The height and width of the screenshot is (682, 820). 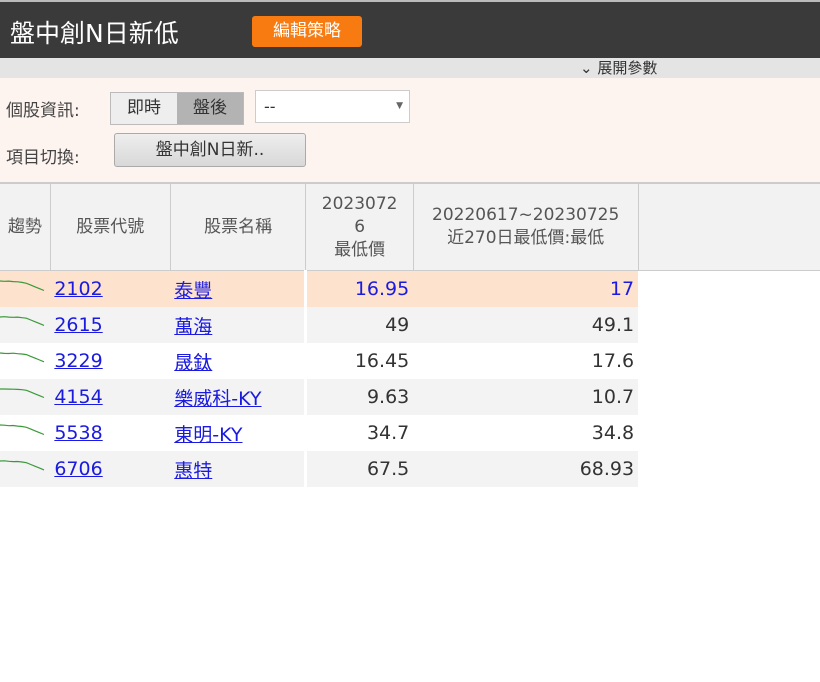 What do you see at coordinates (238, 469) in the screenshot?
I see `name-cell: 惠特` at bounding box center [238, 469].